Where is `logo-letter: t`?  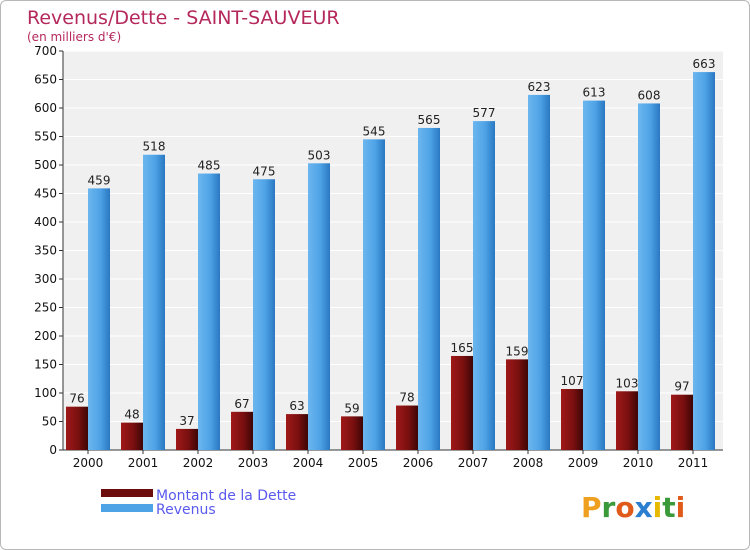
logo-letter: t is located at coordinates (668, 507).